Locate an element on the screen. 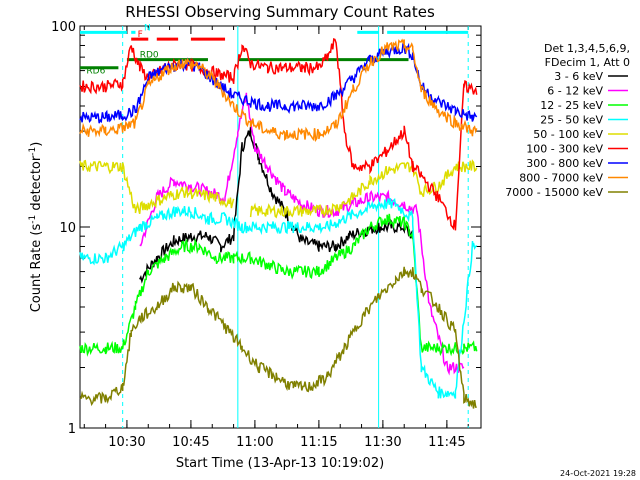  y-tick-label: 100 is located at coordinates (63, 27).